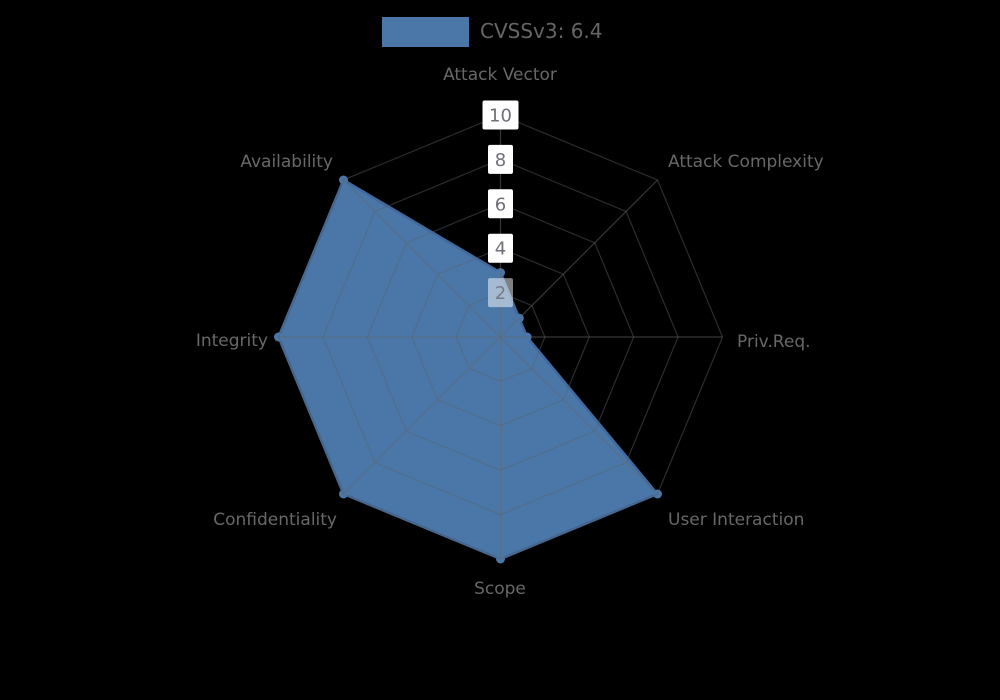  What do you see at coordinates (579, 415) in the screenshot?
I see `axis-spoke-user-interaction` at bounding box center [579, 415].